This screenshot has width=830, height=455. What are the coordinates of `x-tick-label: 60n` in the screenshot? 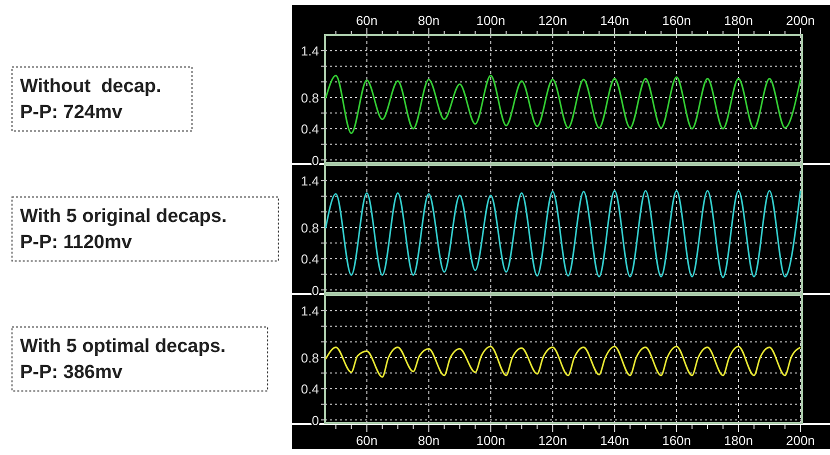 It's located at (367, 440).